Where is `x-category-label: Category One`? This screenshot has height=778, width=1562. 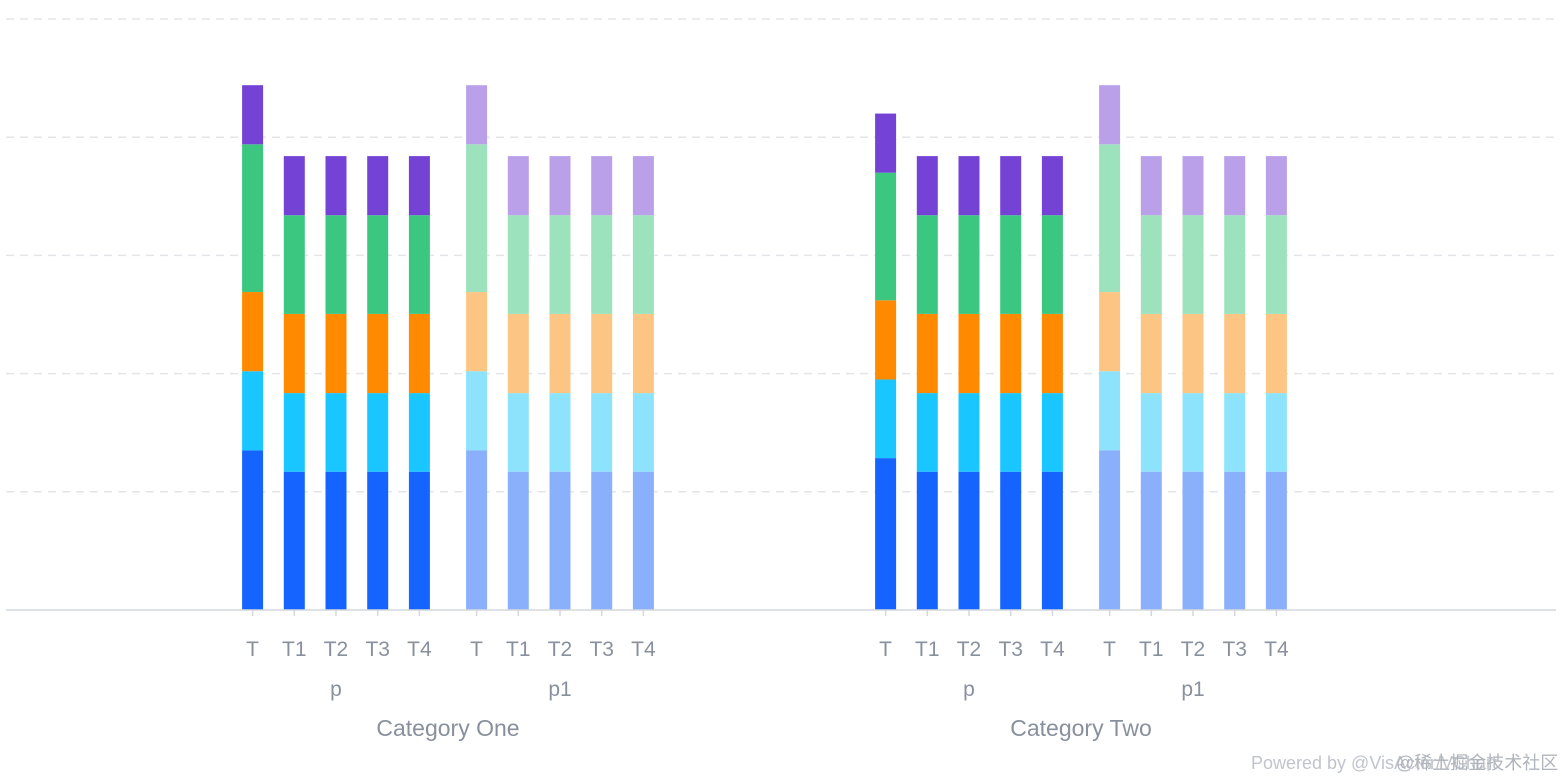 x-category-label: Category One is located at coordinates (447, 728).